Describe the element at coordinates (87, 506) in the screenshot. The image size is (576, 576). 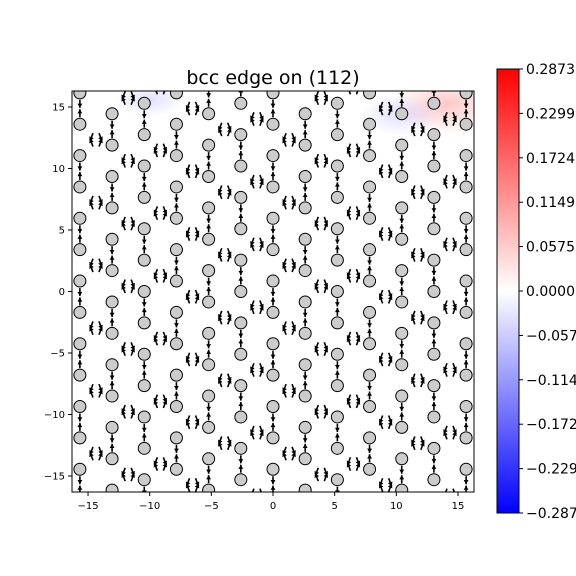
I see `x-tick-label: −15` at that location.